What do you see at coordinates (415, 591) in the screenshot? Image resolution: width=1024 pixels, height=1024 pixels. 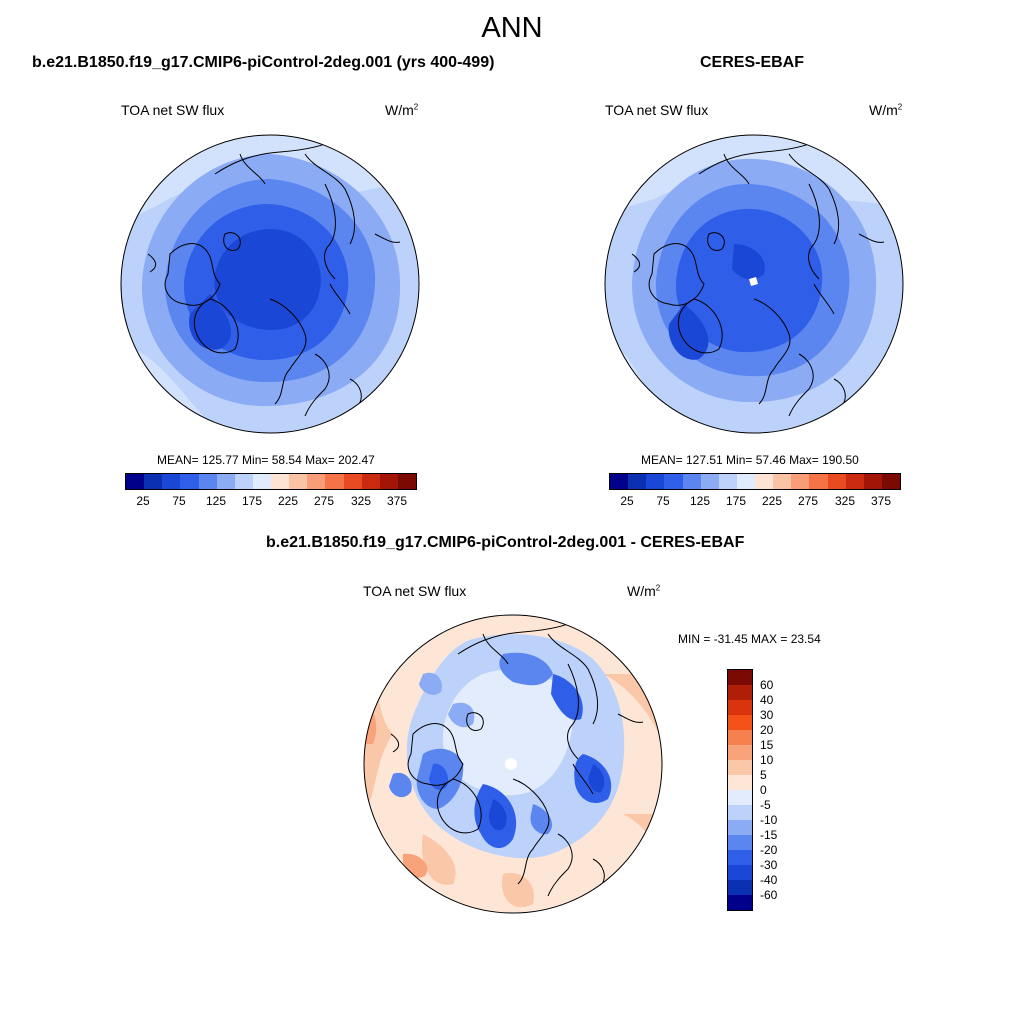 I see `diff-variable-label: TOA net SW flux` at bounding box center [415, 591].